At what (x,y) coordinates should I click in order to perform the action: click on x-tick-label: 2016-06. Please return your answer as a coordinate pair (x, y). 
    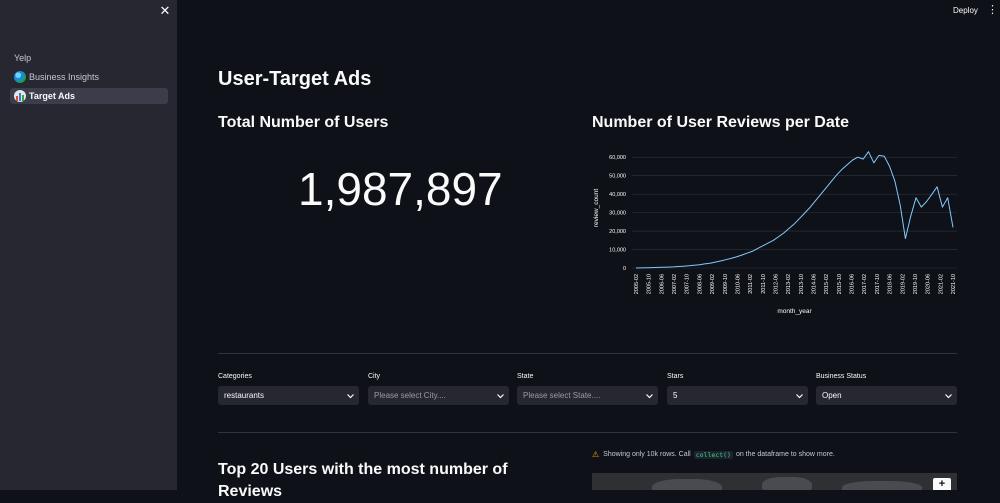
    Looking at the image, I should click on (853, 284).